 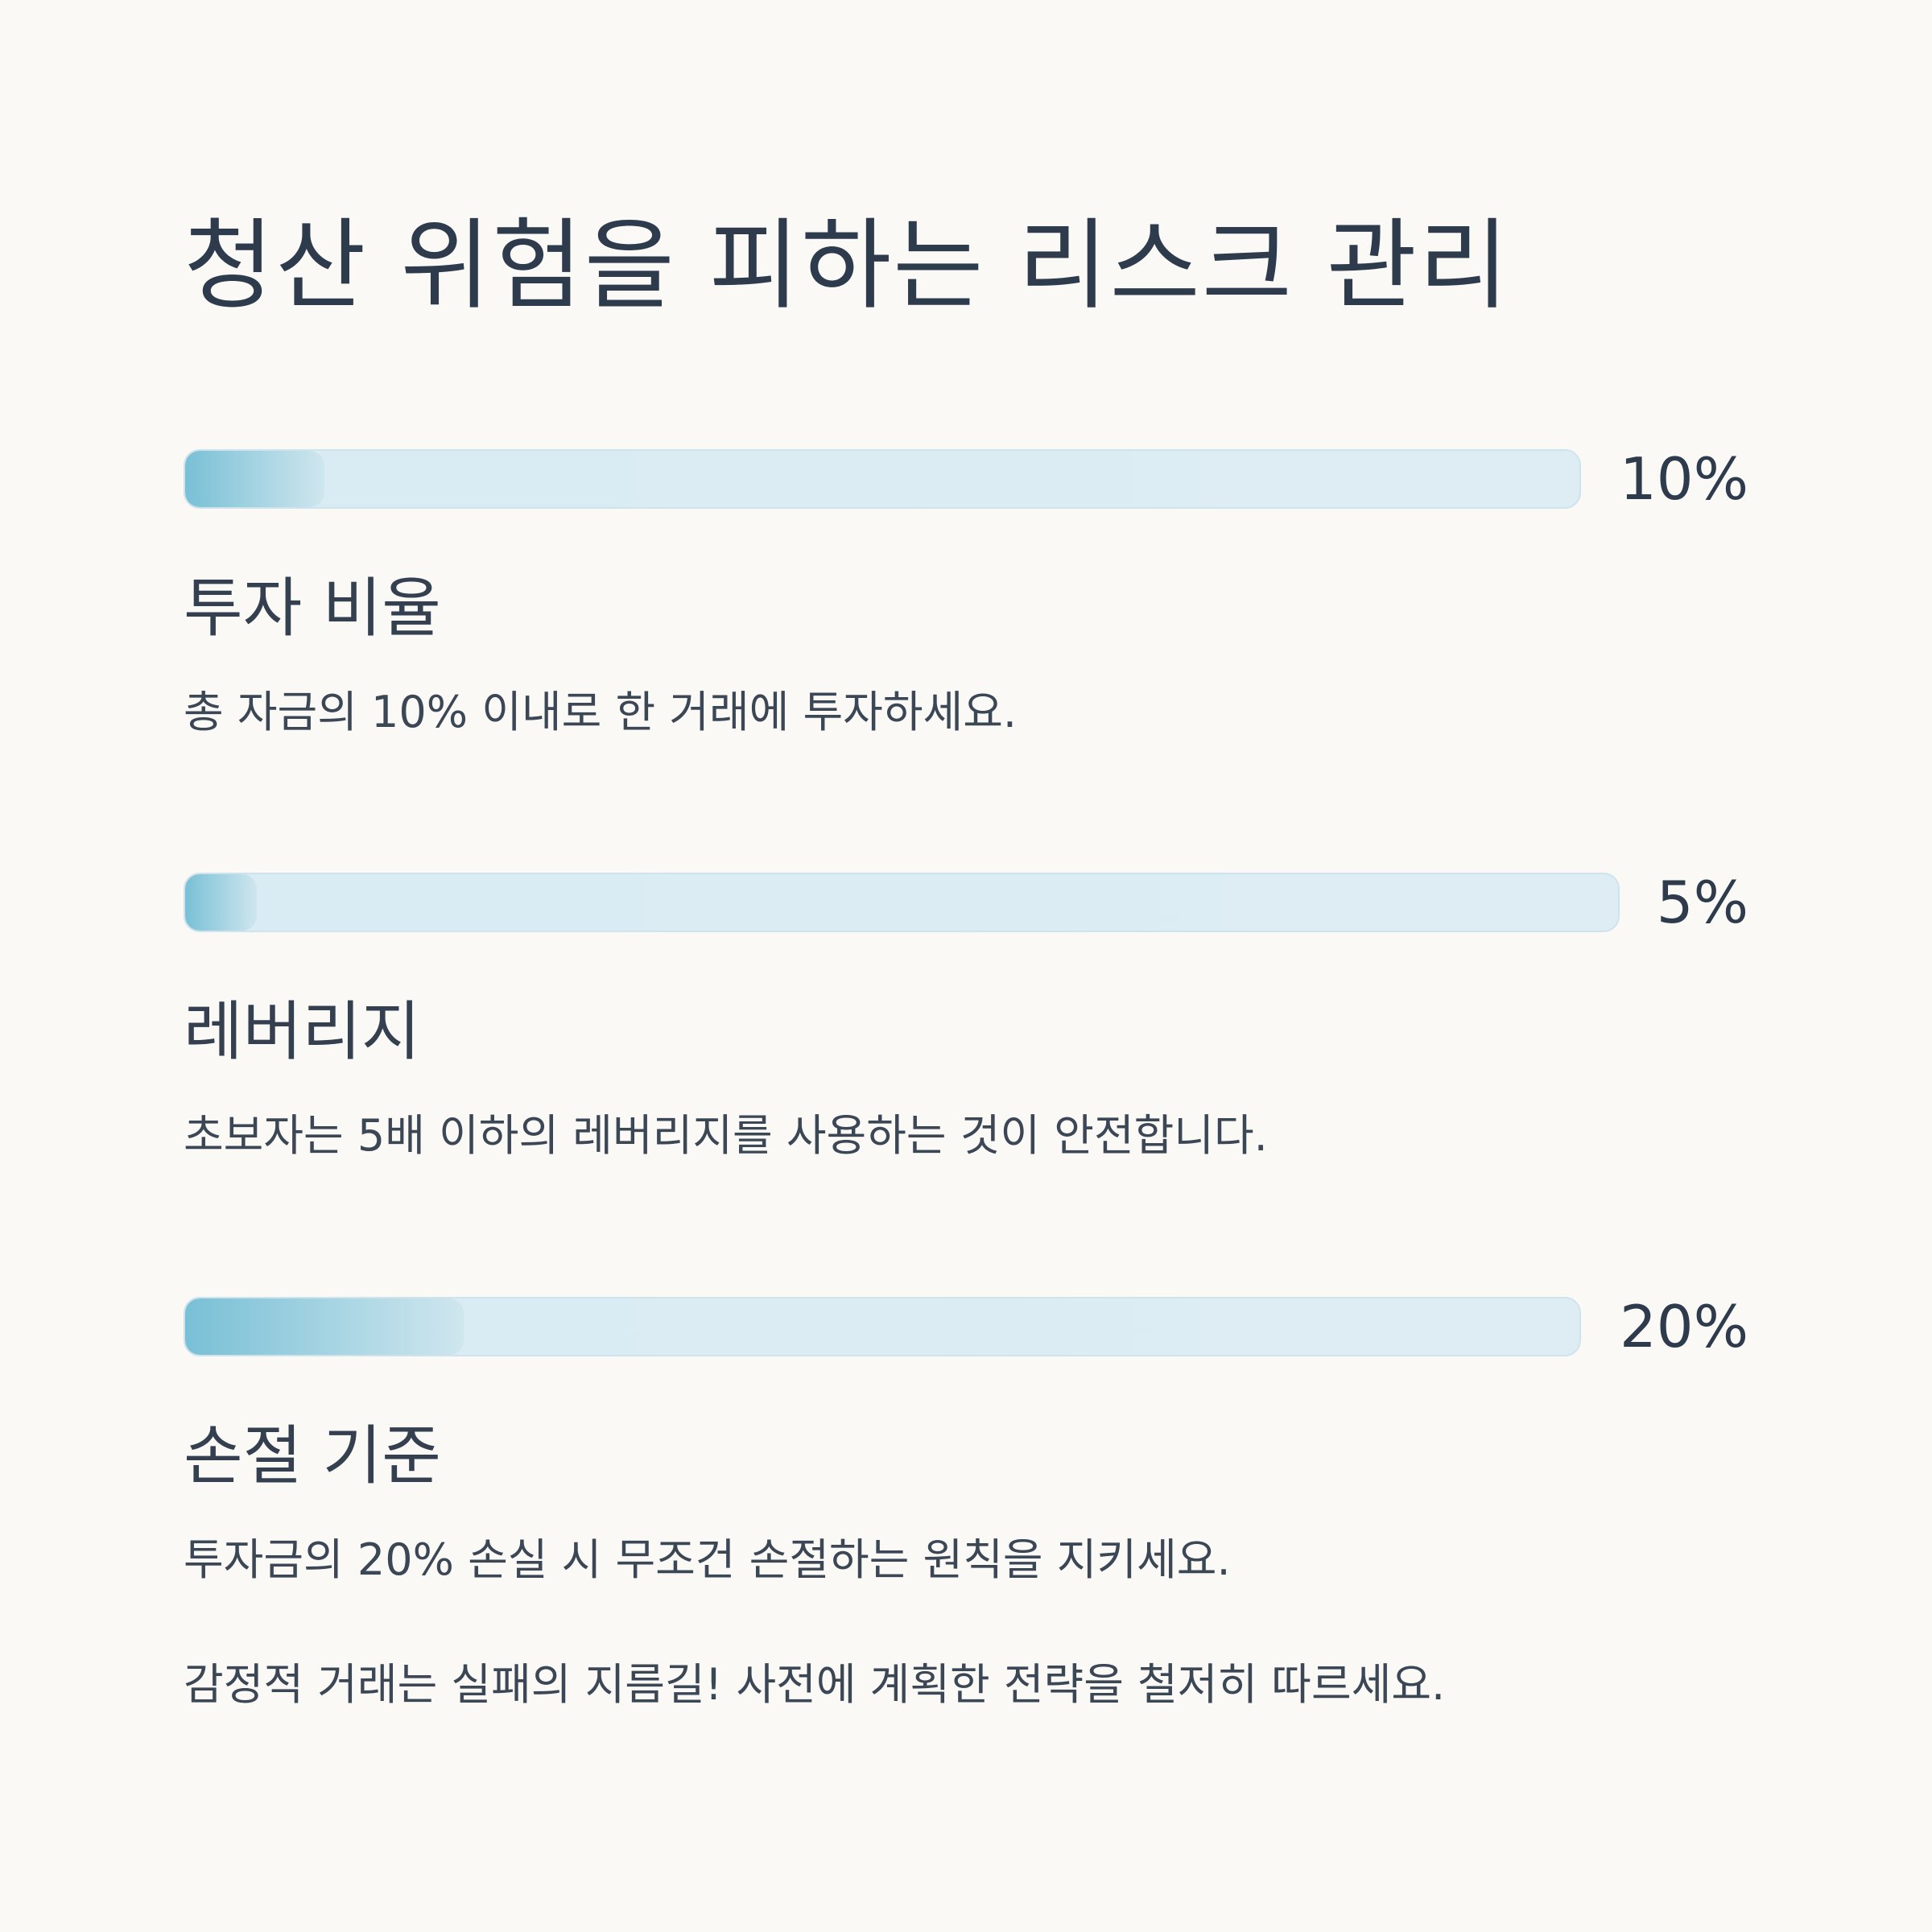 I want to click on progress-value: 20%, so click(x=1684, y=1326).